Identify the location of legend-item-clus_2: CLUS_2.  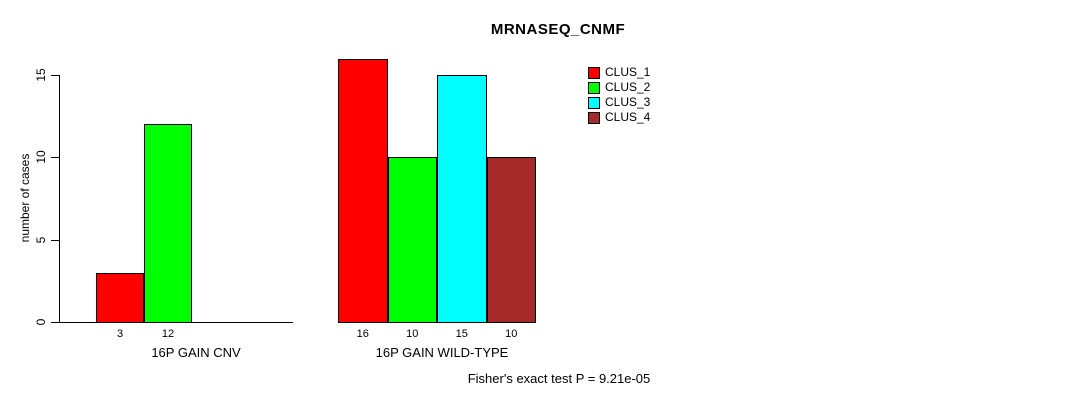
(619, 87).